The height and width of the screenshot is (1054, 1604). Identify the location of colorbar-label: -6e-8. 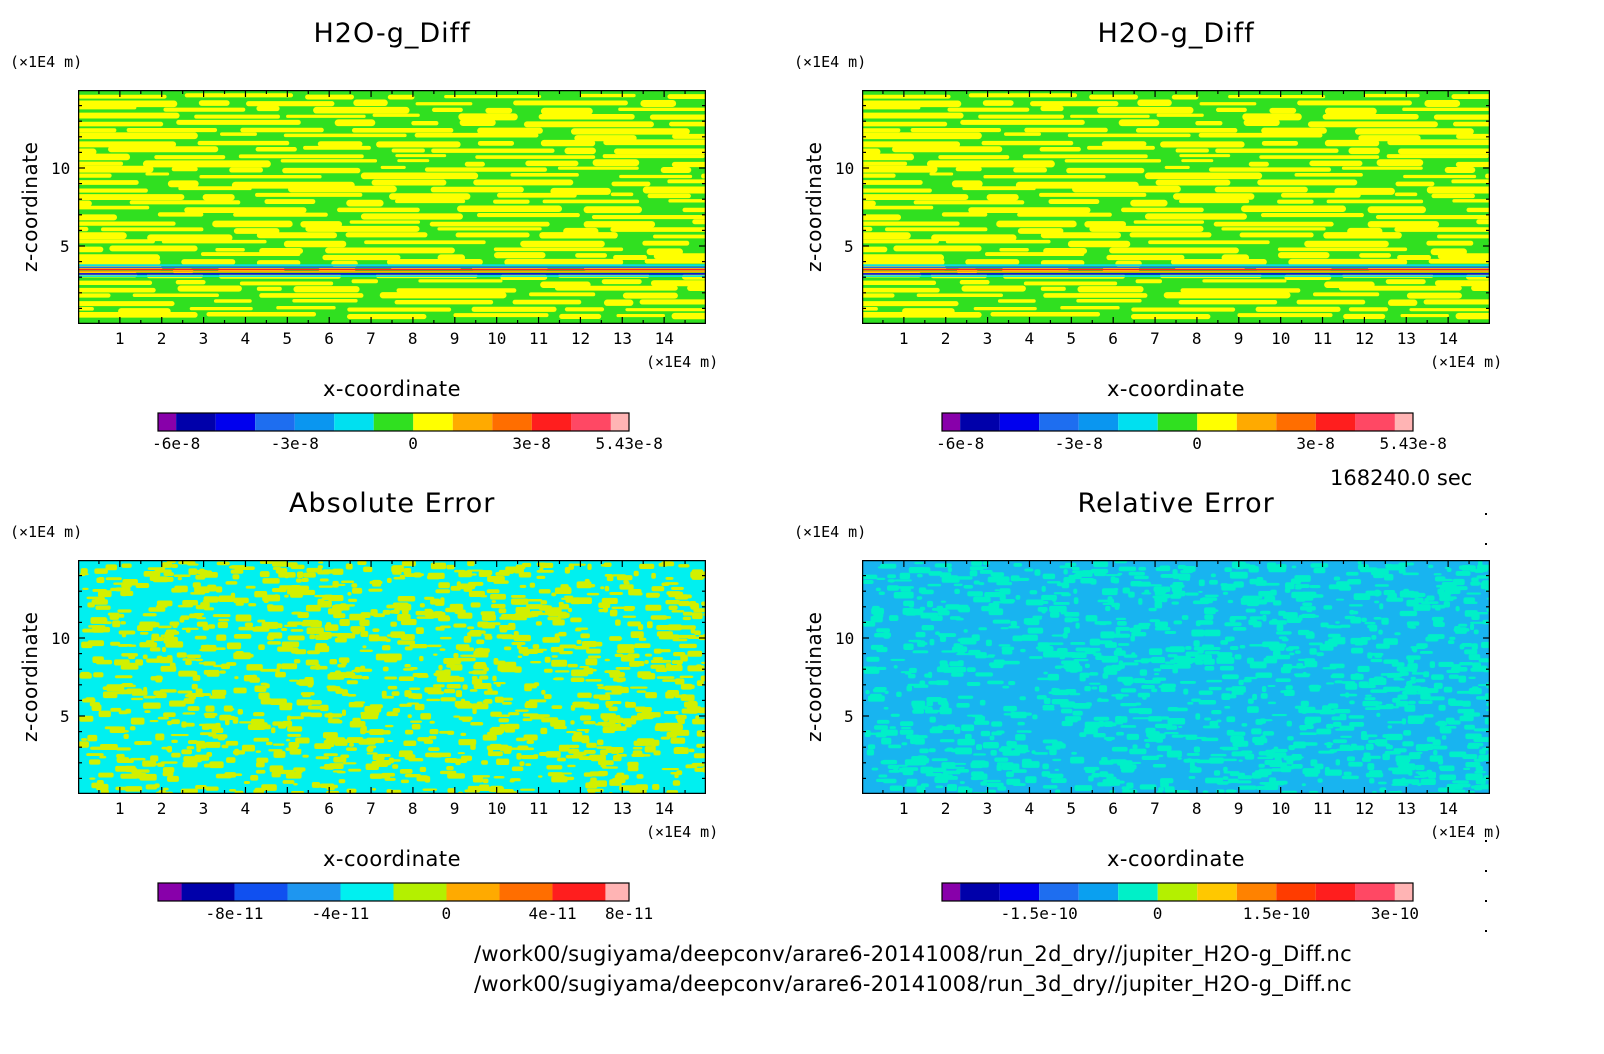
(960, 443).